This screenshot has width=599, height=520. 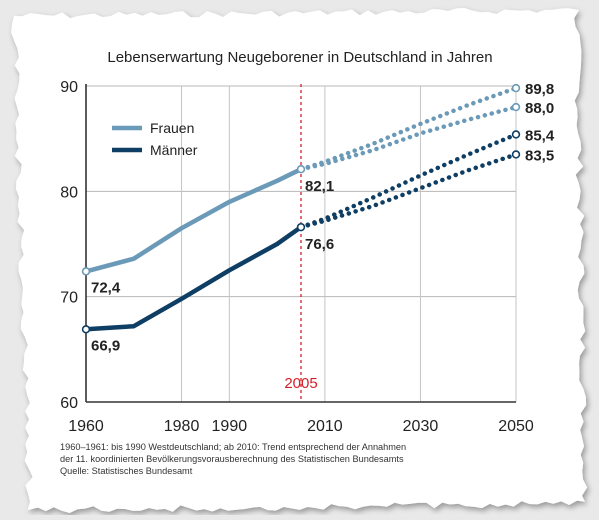 What do you see at coordinates (106, 287) in the screenshot?
I see `start-value-label-frauen: 72,4` at bounding box center [106, 287].